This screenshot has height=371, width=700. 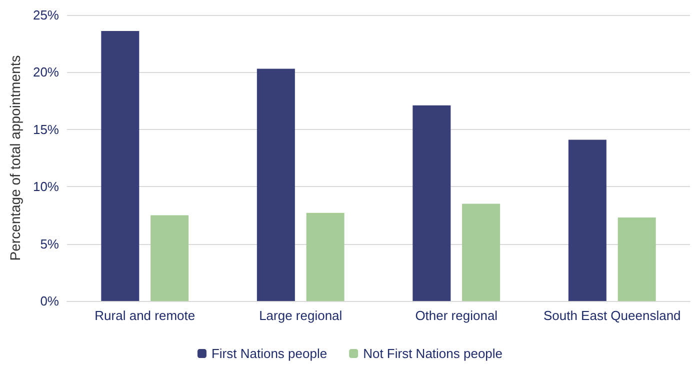 What do you see at coordinates (433, 353) in the screenshot?
I see `legend-label: Not First Nations people` at bounding box center [433, 353].